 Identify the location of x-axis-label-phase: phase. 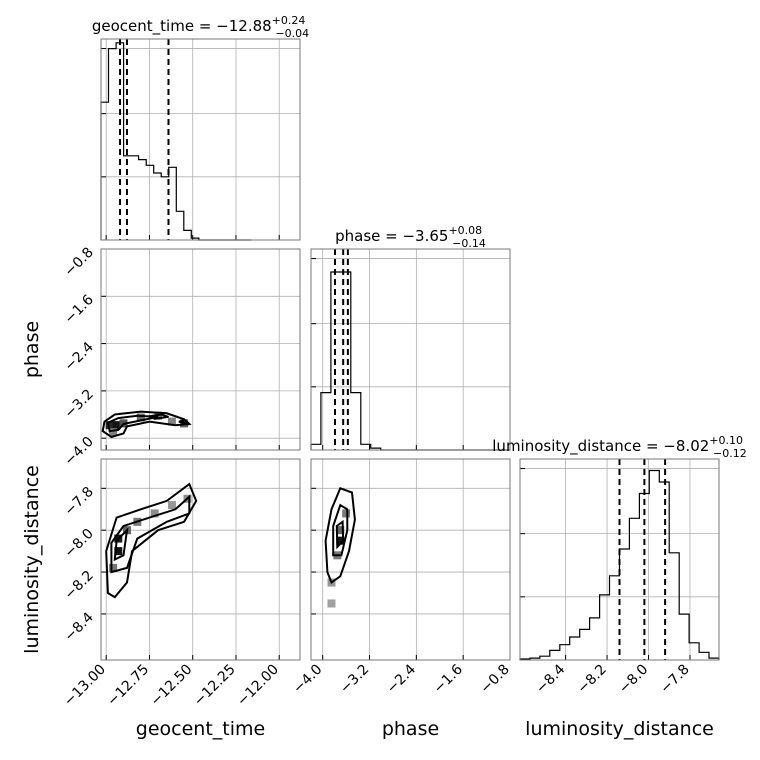
(410, 729).